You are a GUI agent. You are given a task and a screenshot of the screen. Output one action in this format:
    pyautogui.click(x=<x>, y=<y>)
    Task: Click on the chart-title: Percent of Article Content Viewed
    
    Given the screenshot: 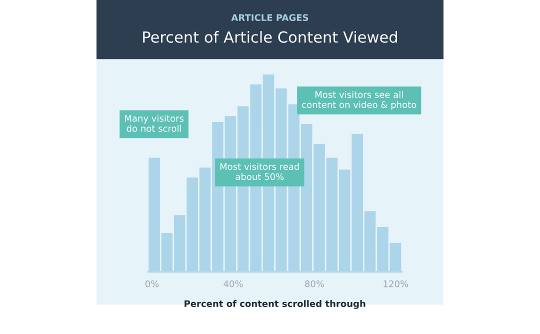 What is the action you would take?
    pyautogui.click(x=270, y=37)
    